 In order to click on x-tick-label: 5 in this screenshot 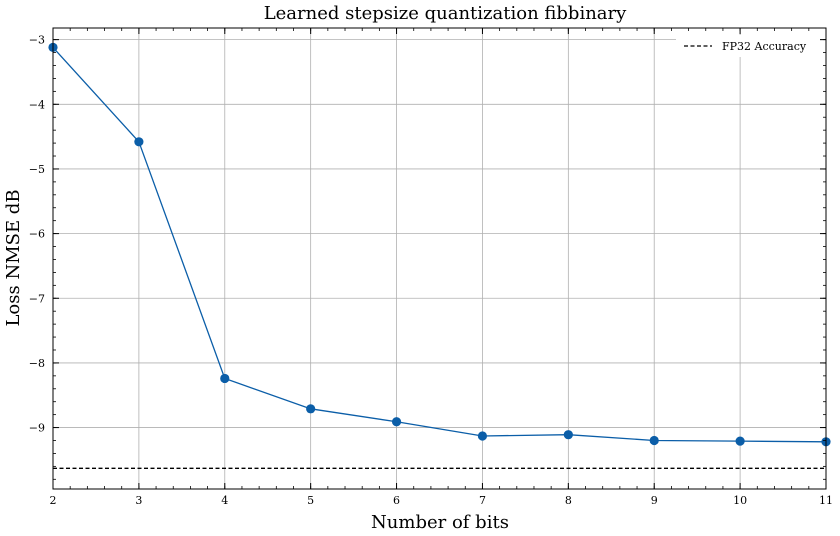, I will do `click(310, 500)`.